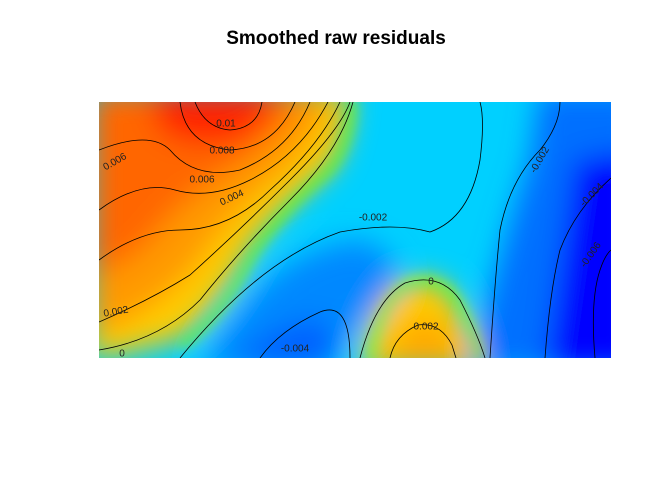 The width and height of the screenshot is (672, 480). I want to click on contour-label: -0.002, so click(373, 218).